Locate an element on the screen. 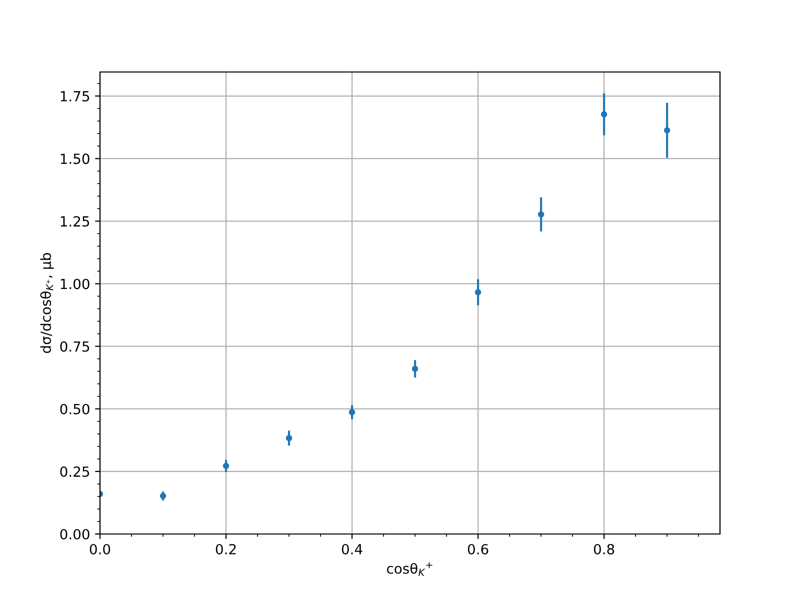  x-tick-label: 0.4 is located at coordinates (352, 549).